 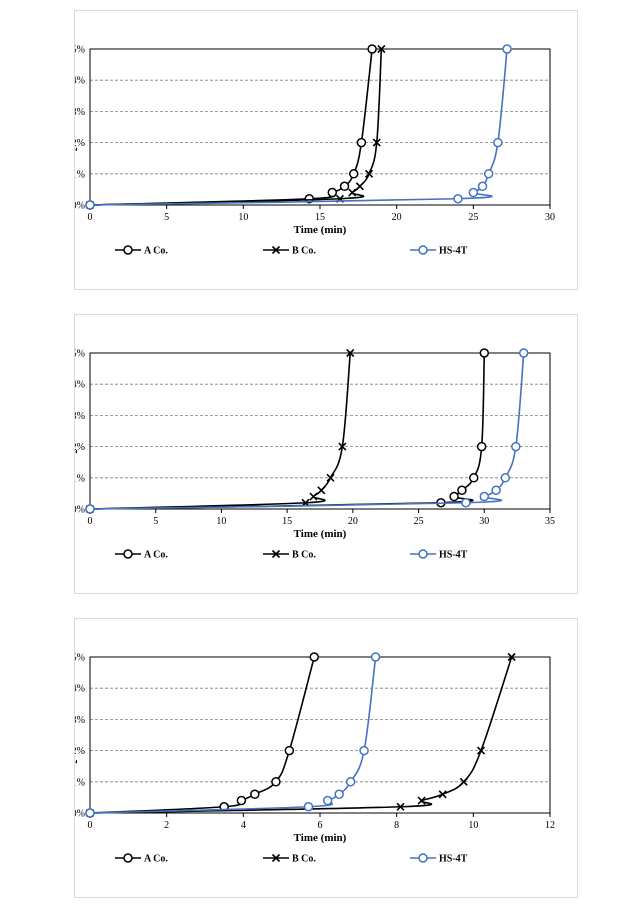 What do you see at coordinates (243, 825) in the screenshot?
I see `x-tick-label: 4` at bounding box center [243, 825].